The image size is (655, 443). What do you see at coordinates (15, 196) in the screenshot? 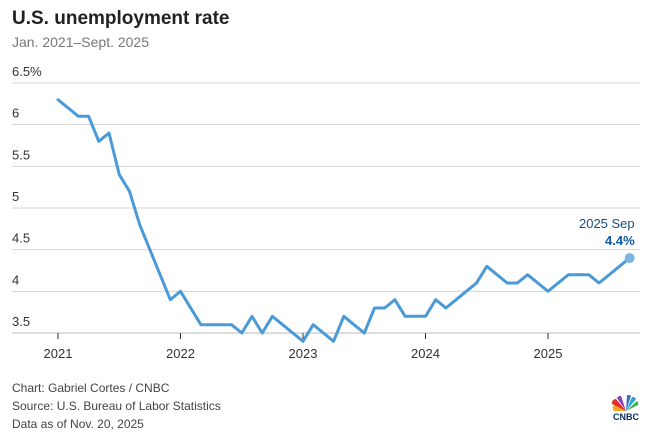
I see `y-tick-label: 5` at bounding box center [15, 196].